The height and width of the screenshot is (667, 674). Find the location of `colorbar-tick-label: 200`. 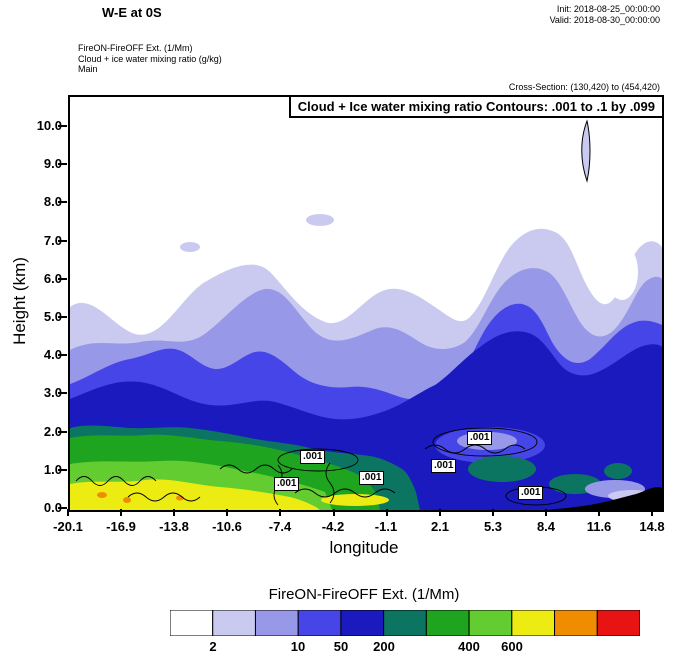

colorbar-tick-label: 200 is located at coordinates (384, 646).